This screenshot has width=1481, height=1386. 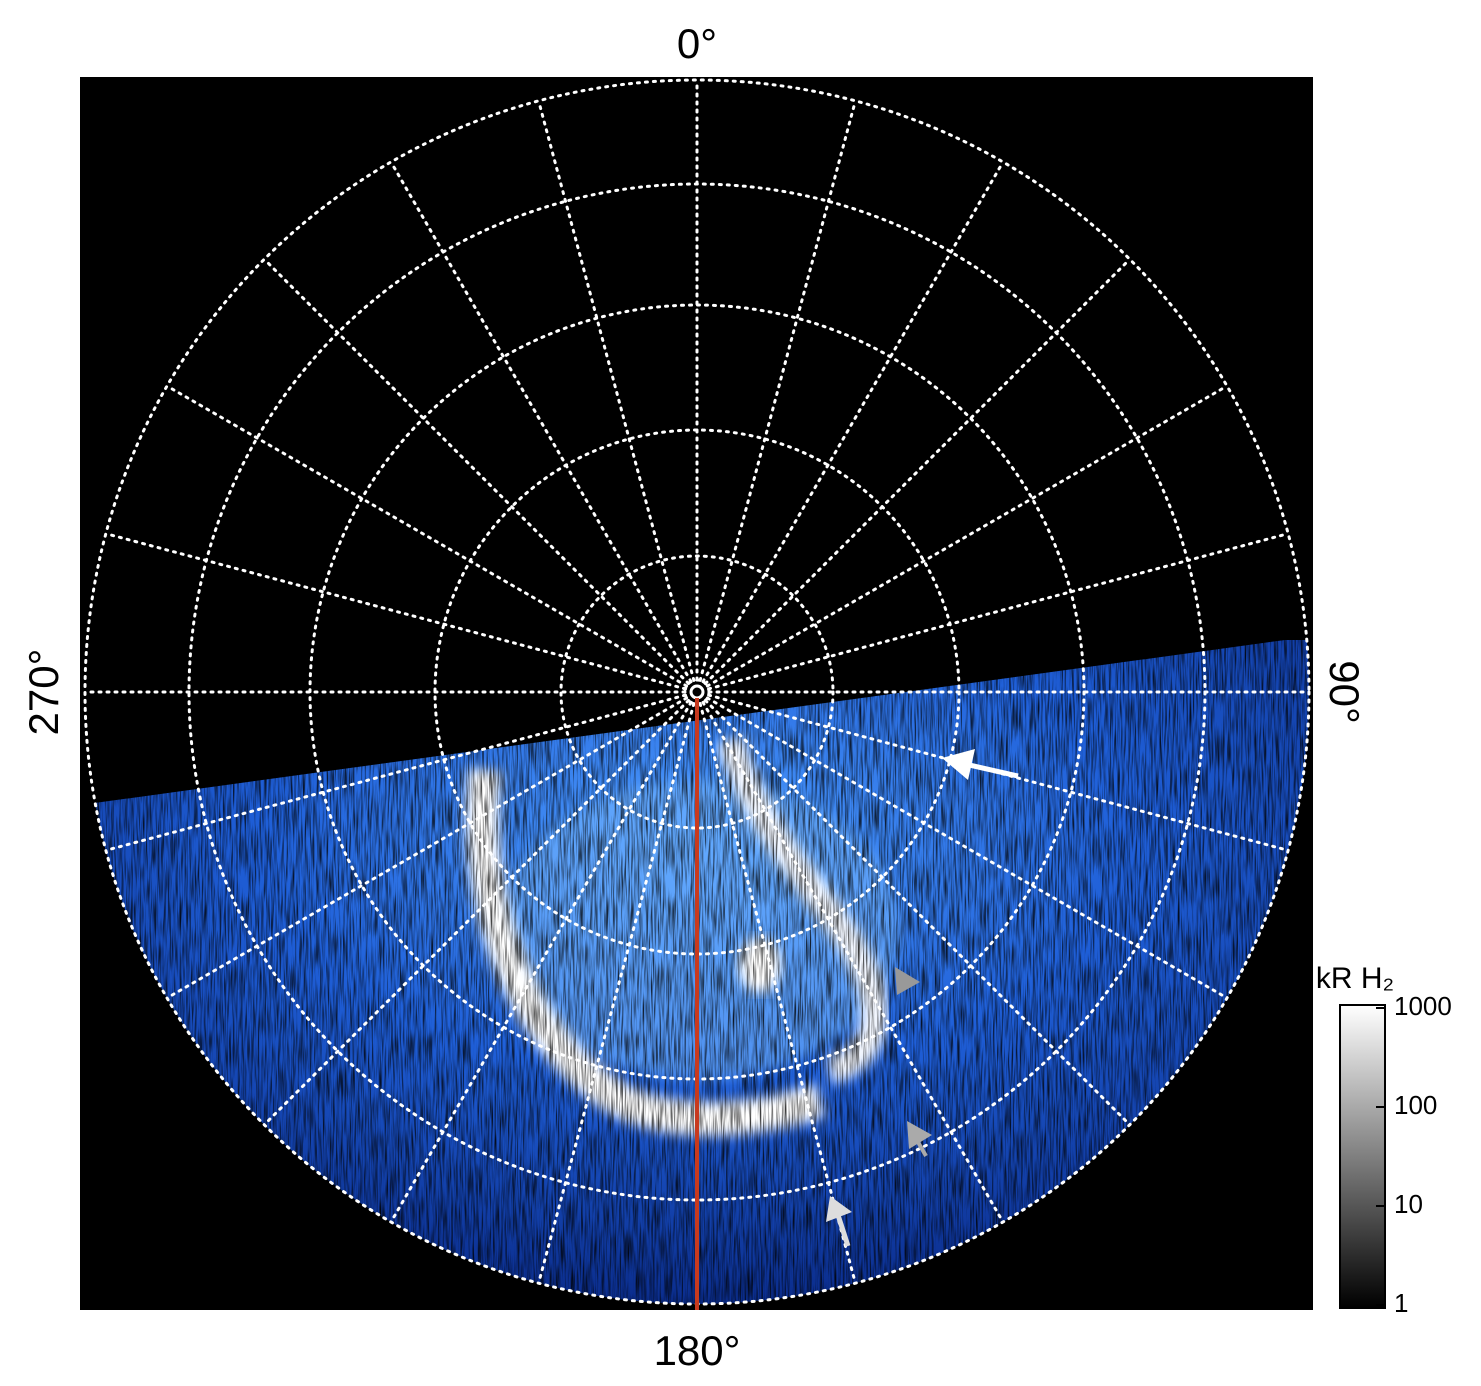 I want to click on arrows, so click(x=922, y=998).